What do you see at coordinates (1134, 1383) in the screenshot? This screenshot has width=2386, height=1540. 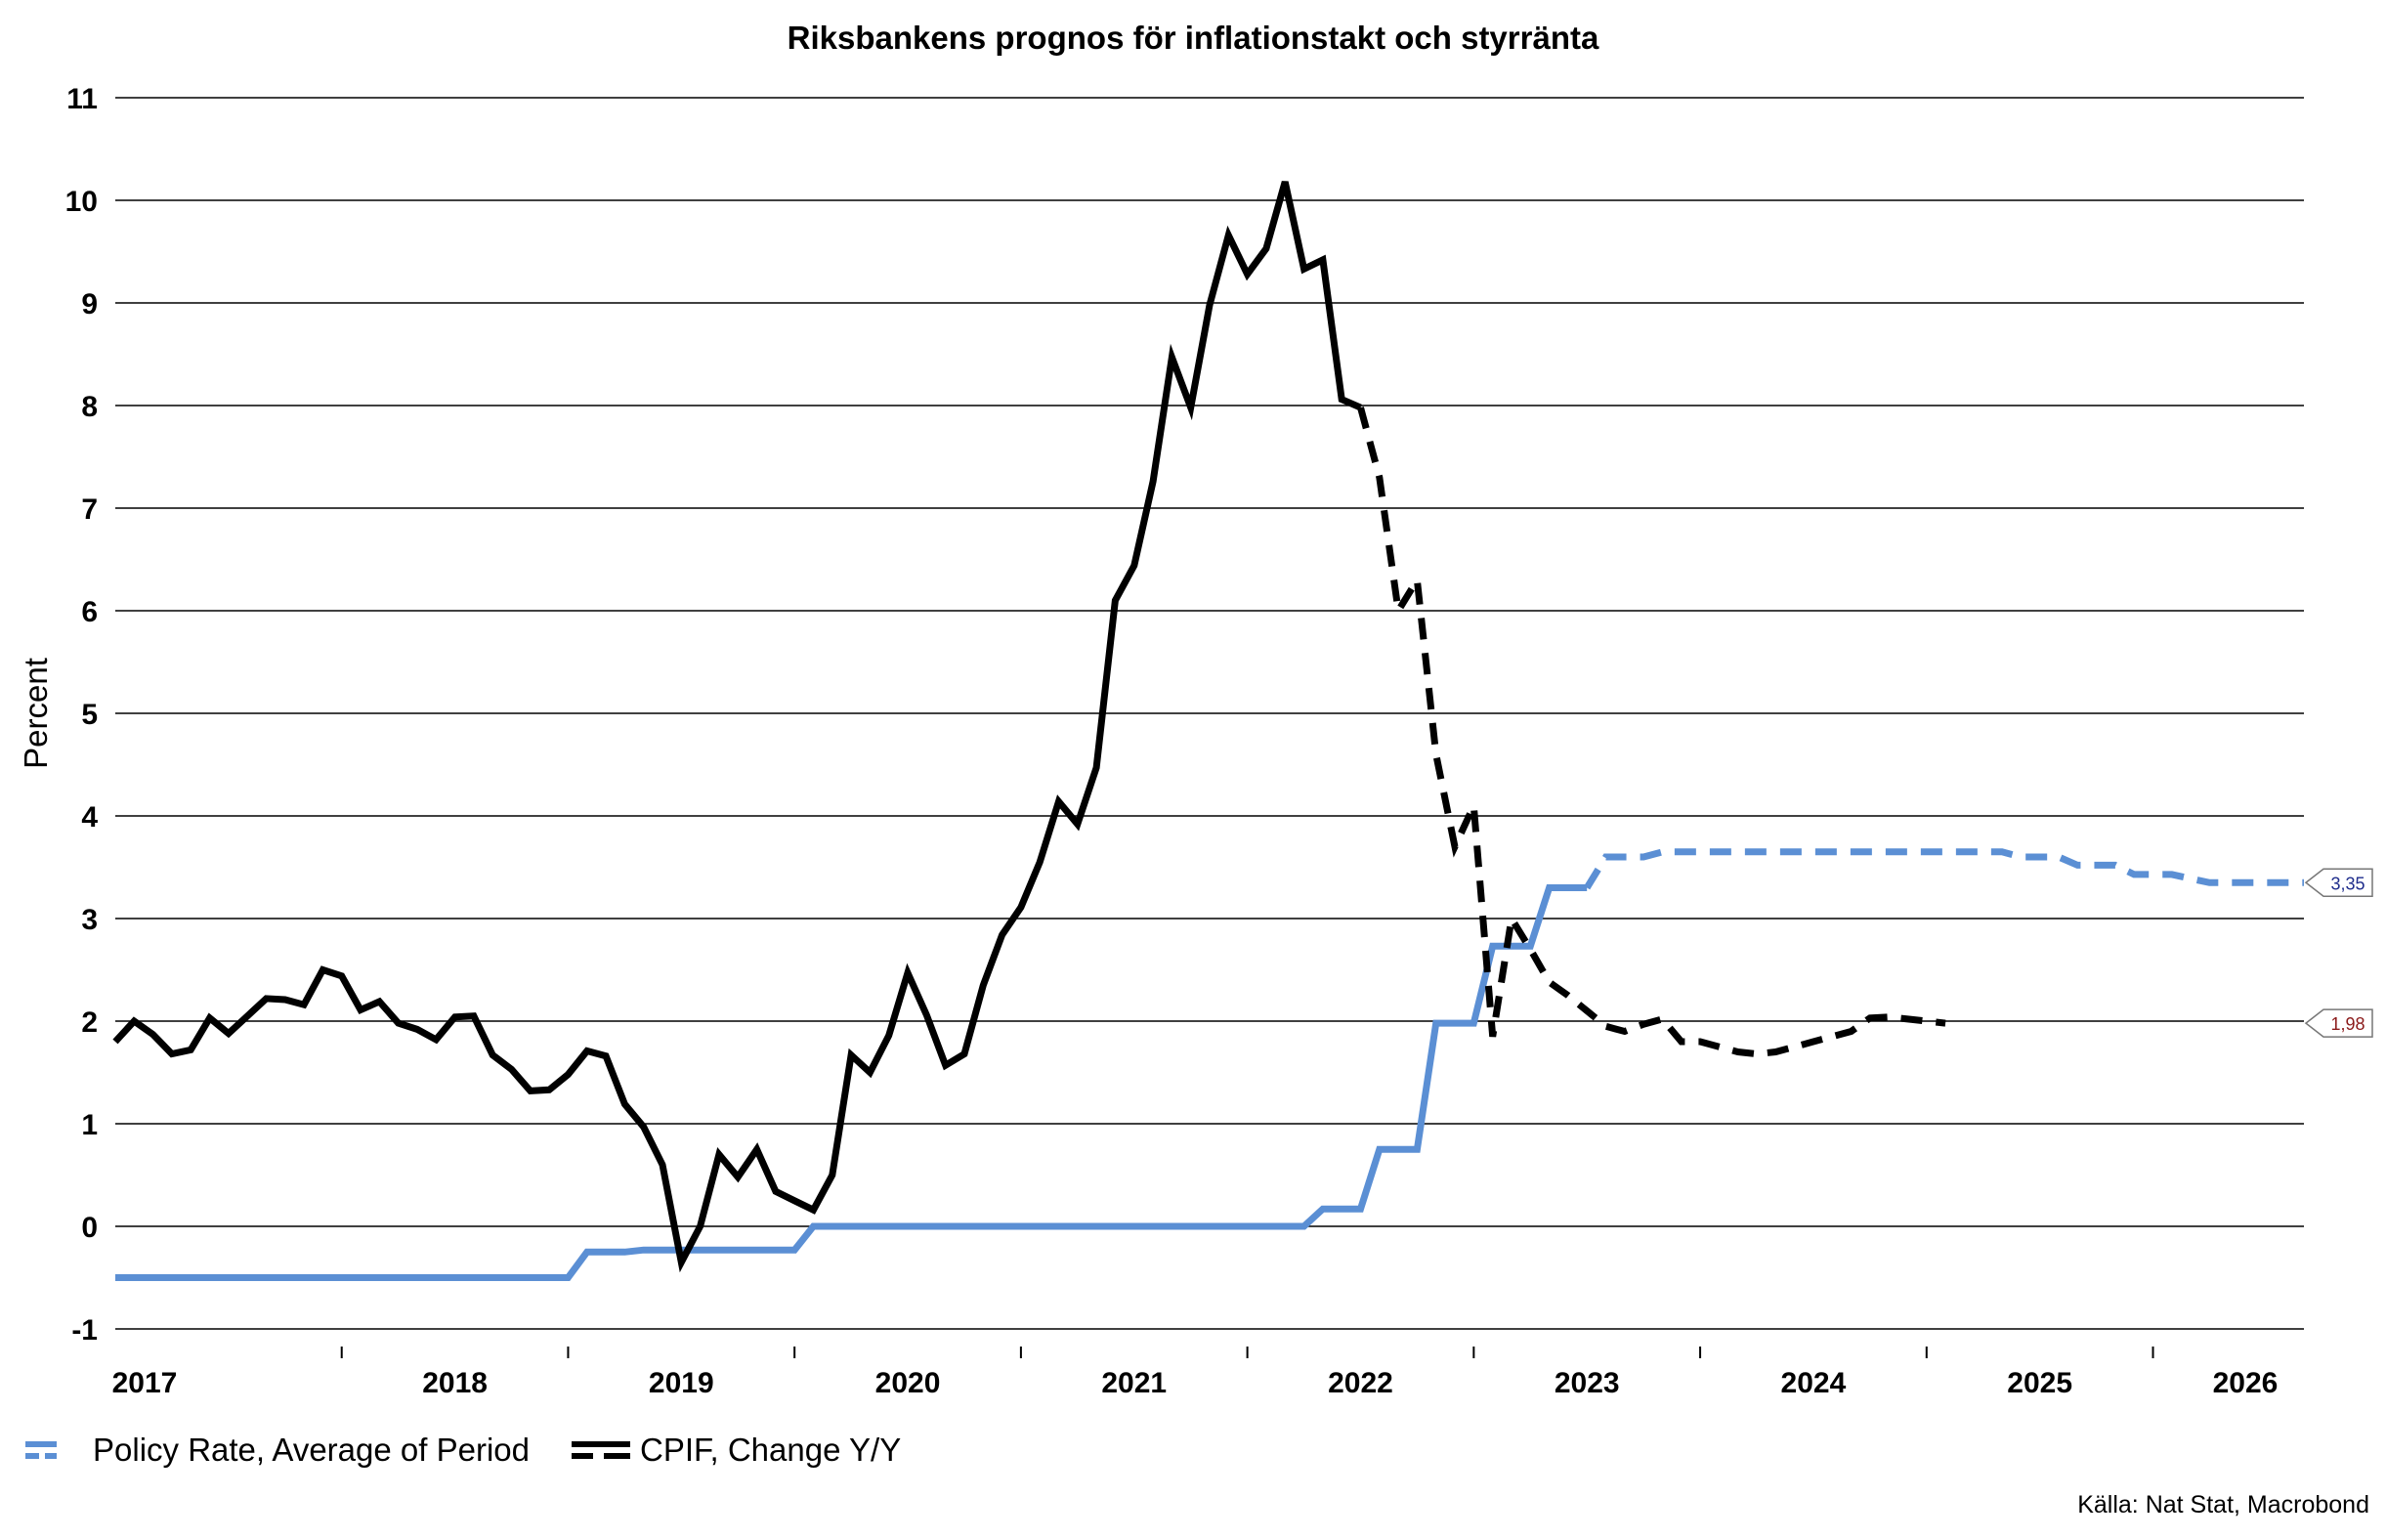 I see `x-tick-label: 2021` at bounding box center [1134, 1383].